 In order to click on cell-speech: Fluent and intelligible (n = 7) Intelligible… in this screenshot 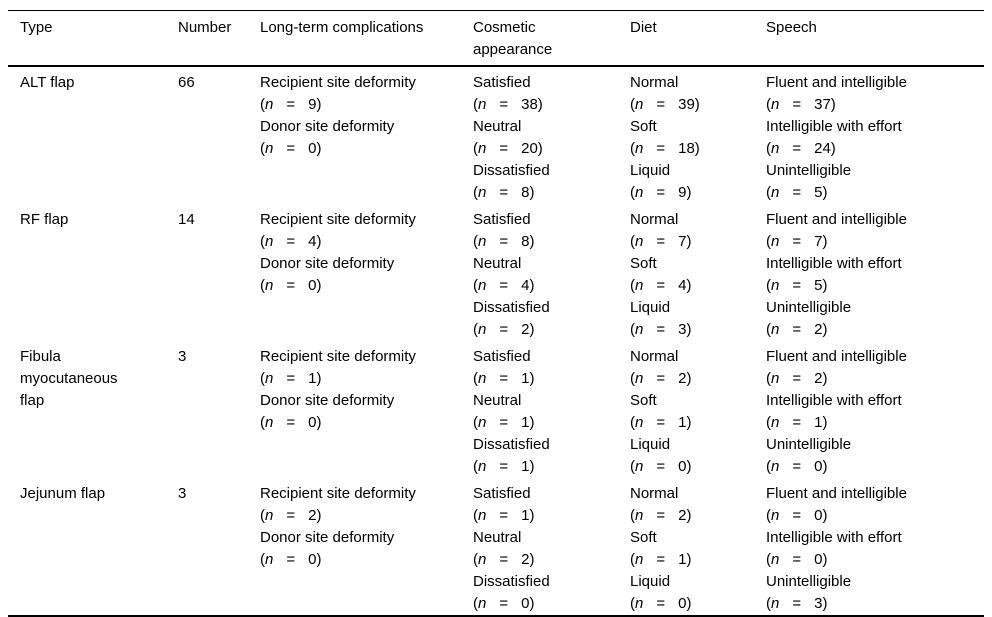, I will do `click(875, 272)`.